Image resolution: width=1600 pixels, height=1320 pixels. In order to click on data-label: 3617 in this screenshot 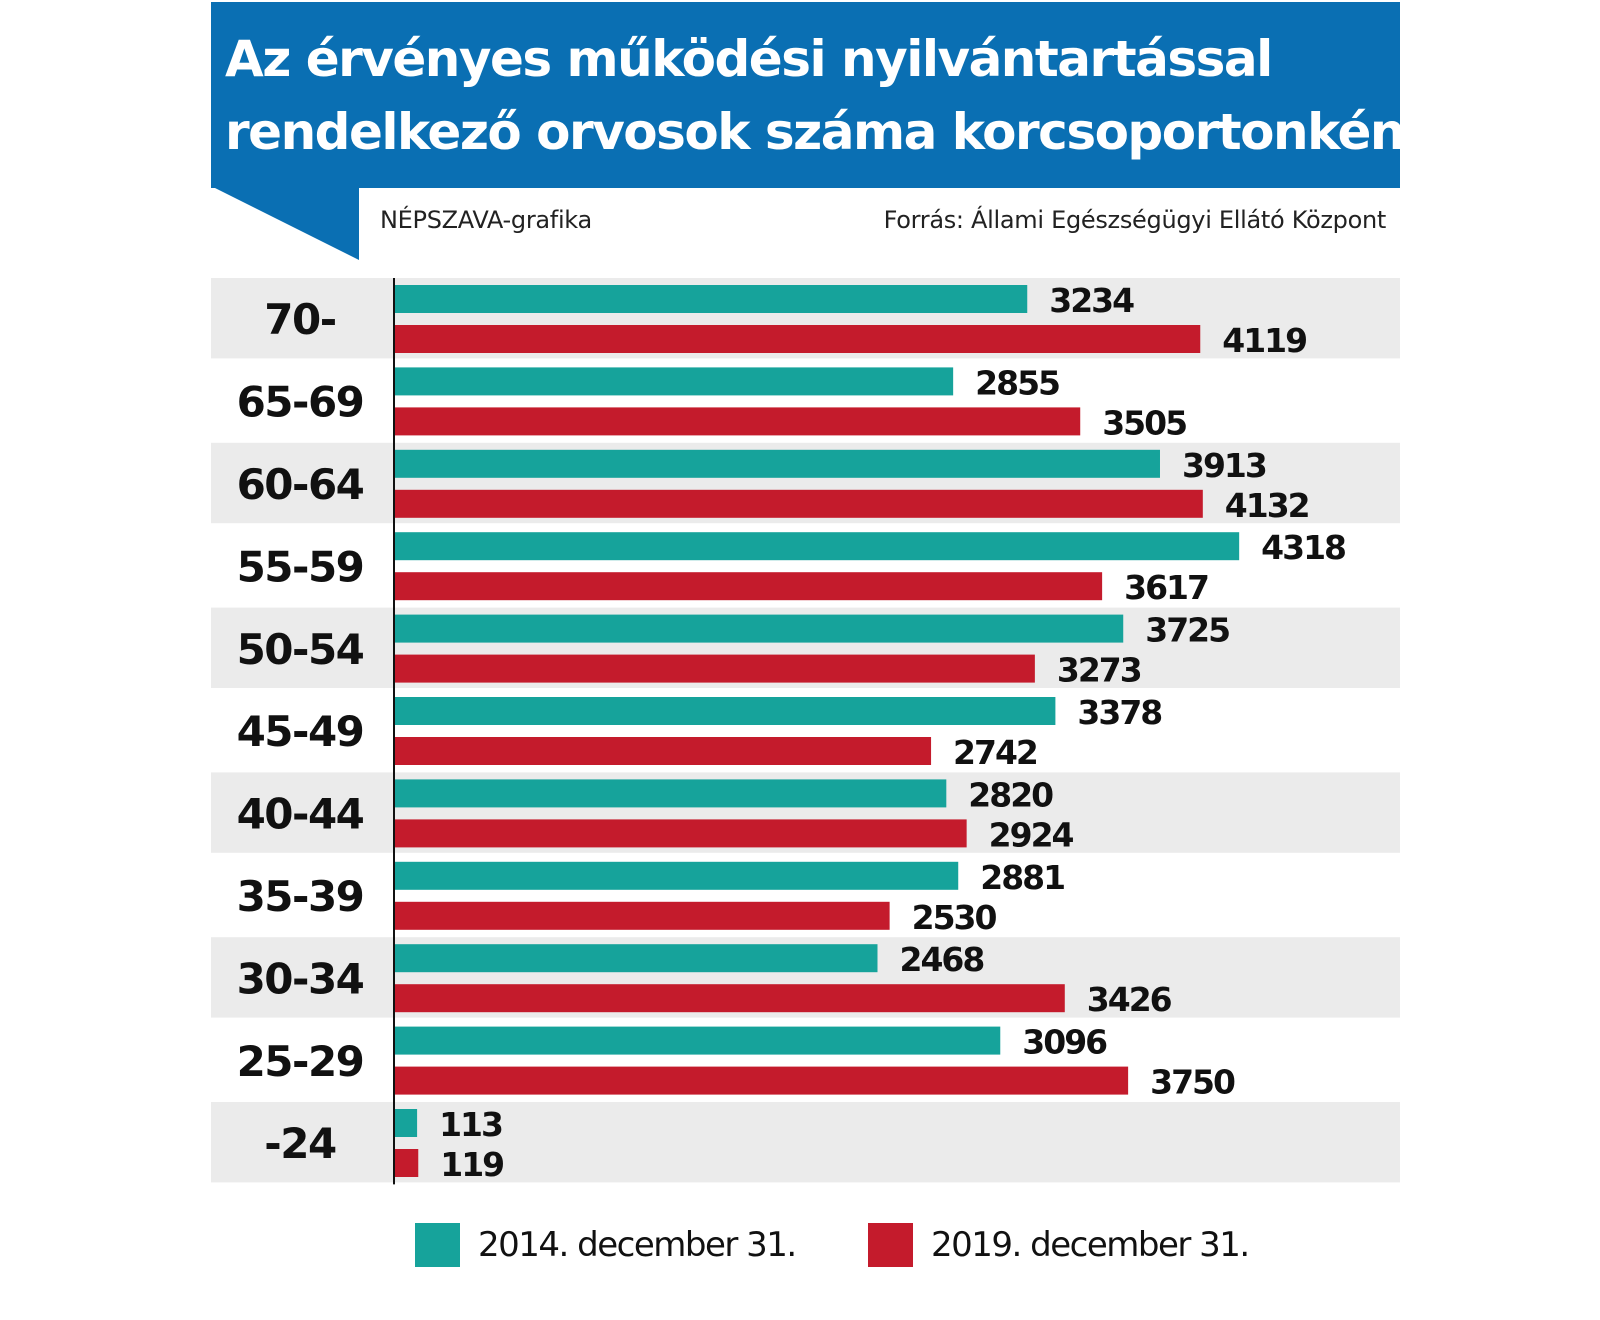, I will do `click(1166, 587)`.